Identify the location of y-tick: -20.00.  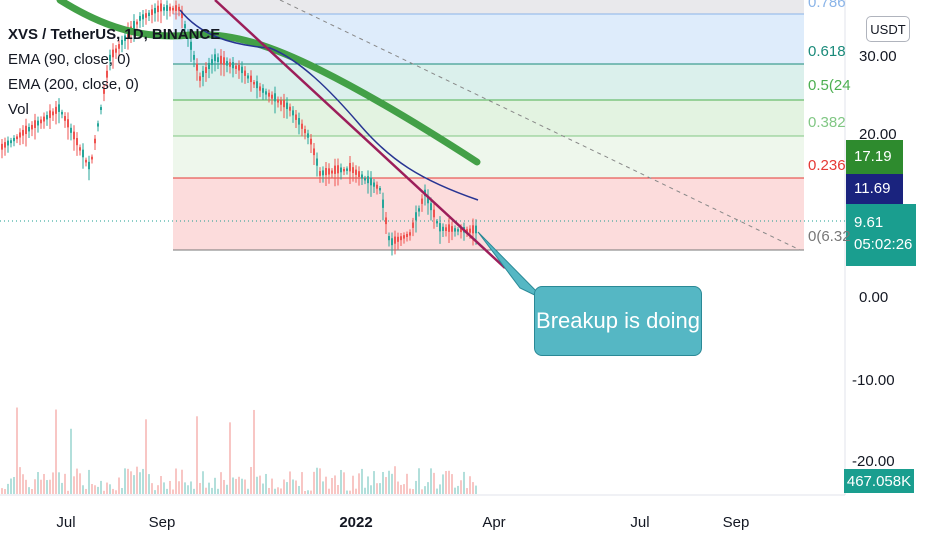
(873, 461).